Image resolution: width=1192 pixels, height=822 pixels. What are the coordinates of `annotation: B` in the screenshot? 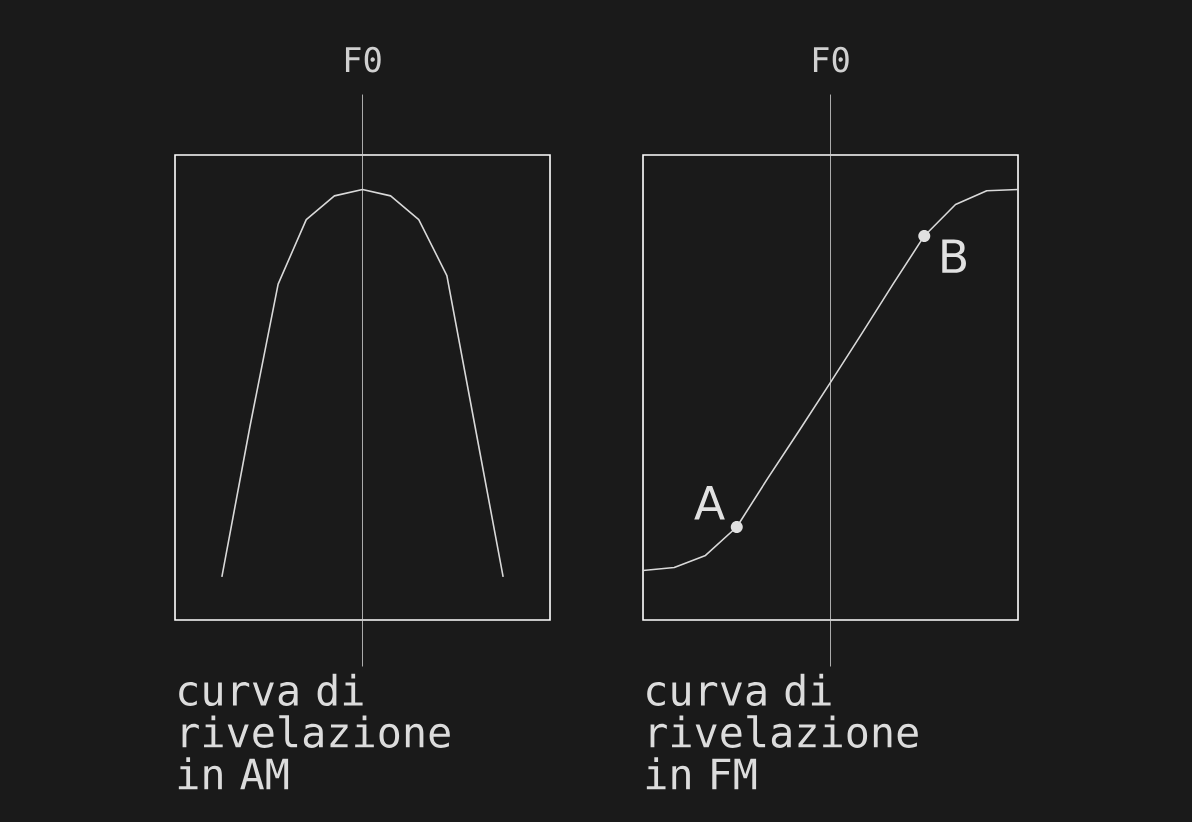 It's located at (954, 256).